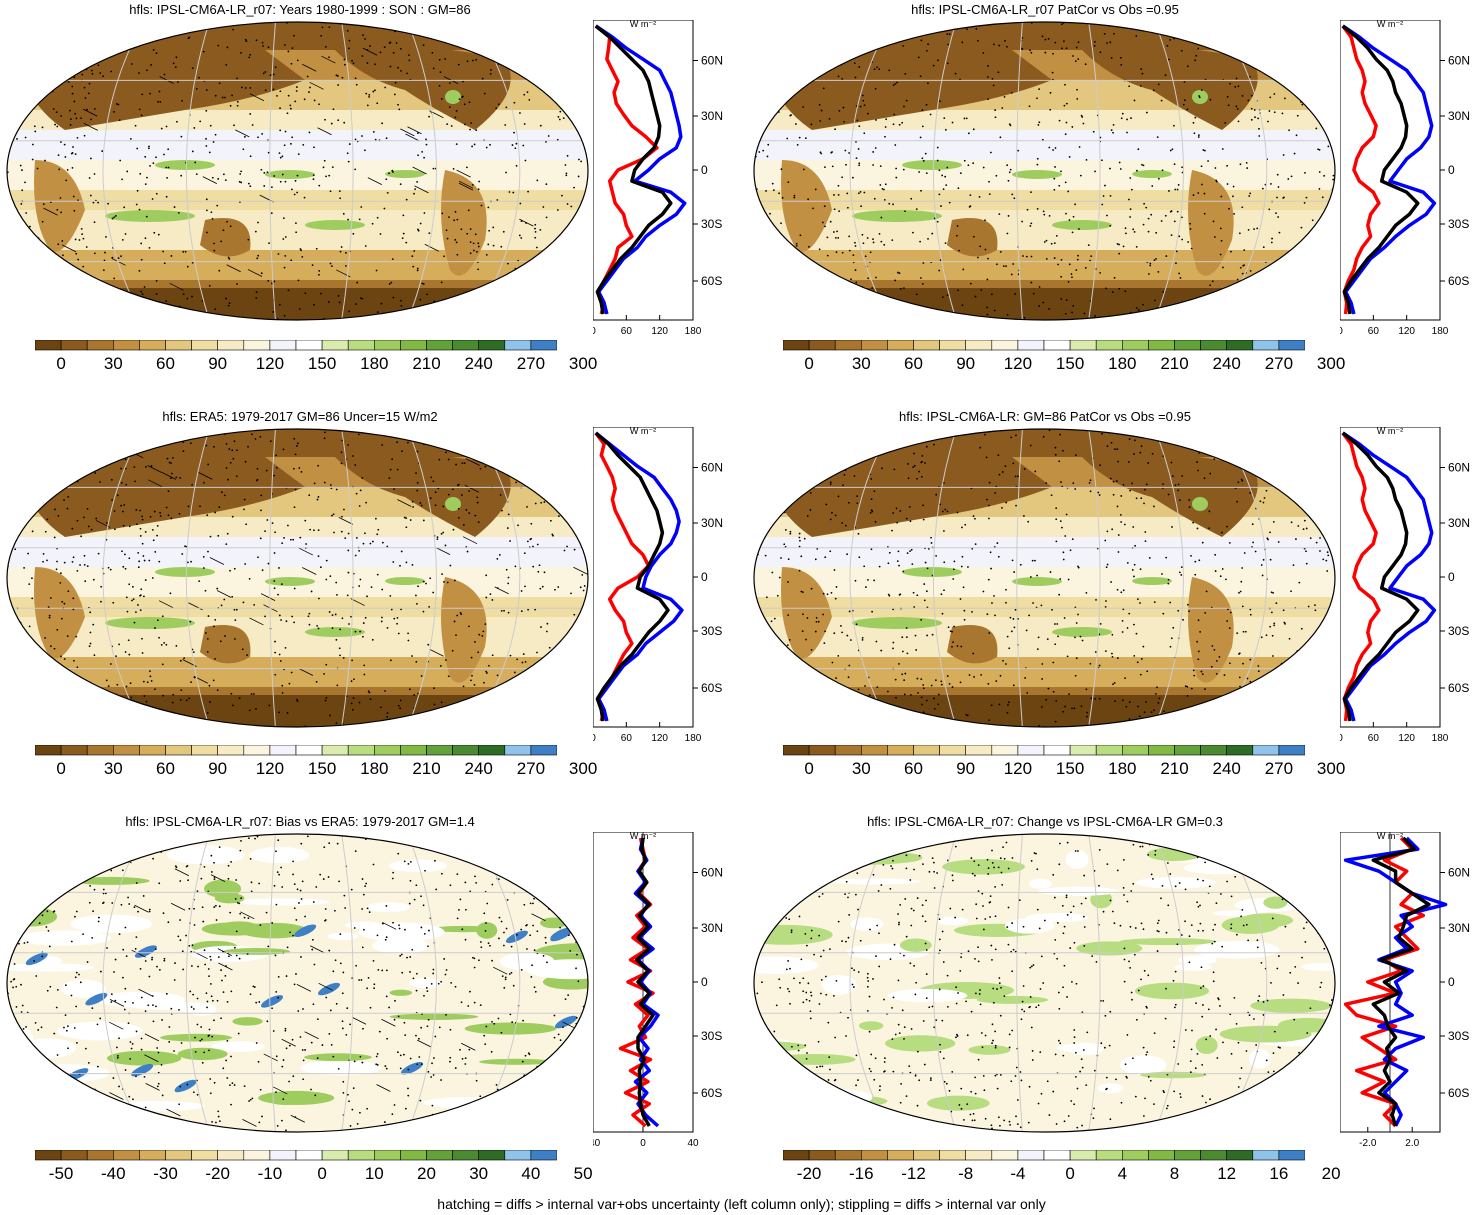 Image resolution: width=1483 pixels, height=1215 pixels. Describe the element at coordinates (1211, 630) in the screenshot. I see `continent-south-america` at that location.